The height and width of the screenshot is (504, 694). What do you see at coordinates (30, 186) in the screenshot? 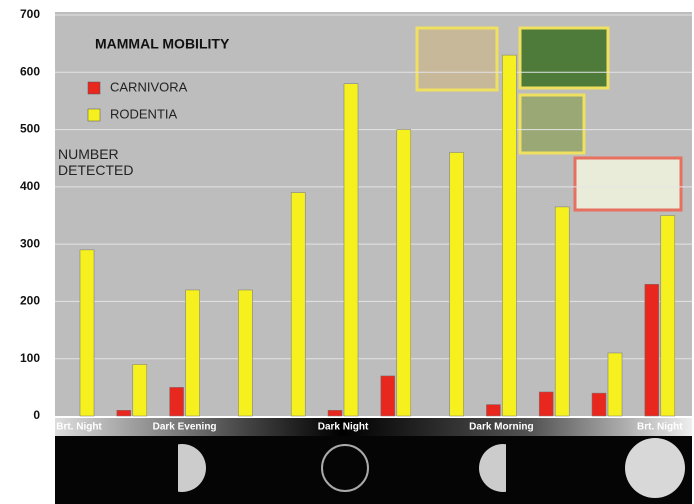
I see `y-tick-label: 400` at bounding box center [30, 186].